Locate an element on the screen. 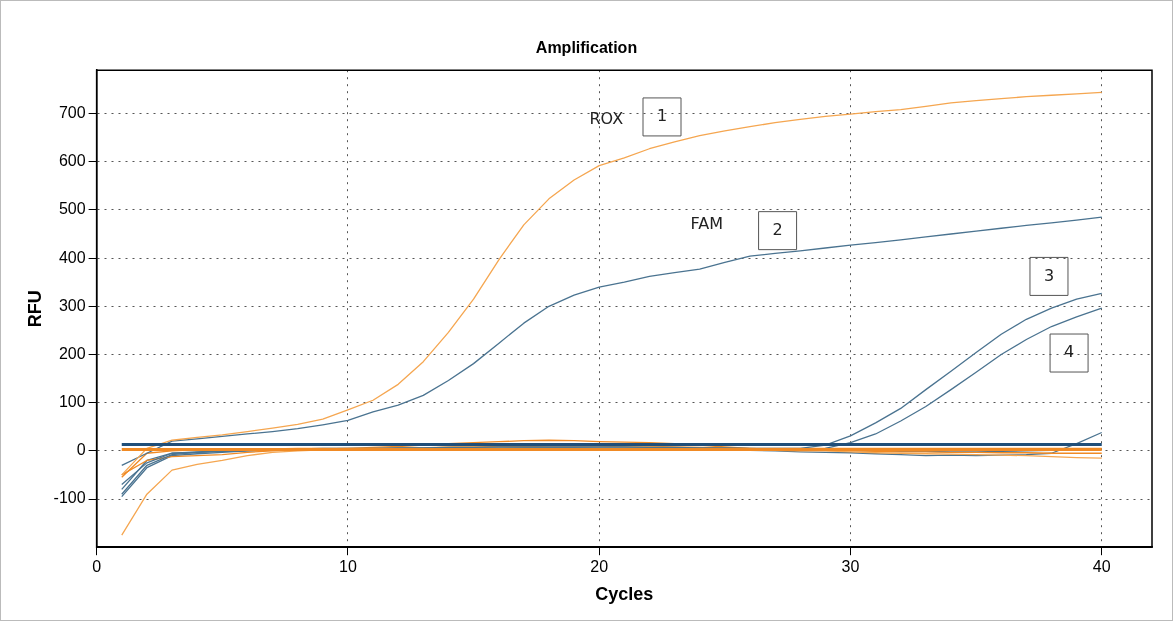 The width and height of the screenshot is (1173, 621). series-label: ROX is located at coordinates (606, 119).